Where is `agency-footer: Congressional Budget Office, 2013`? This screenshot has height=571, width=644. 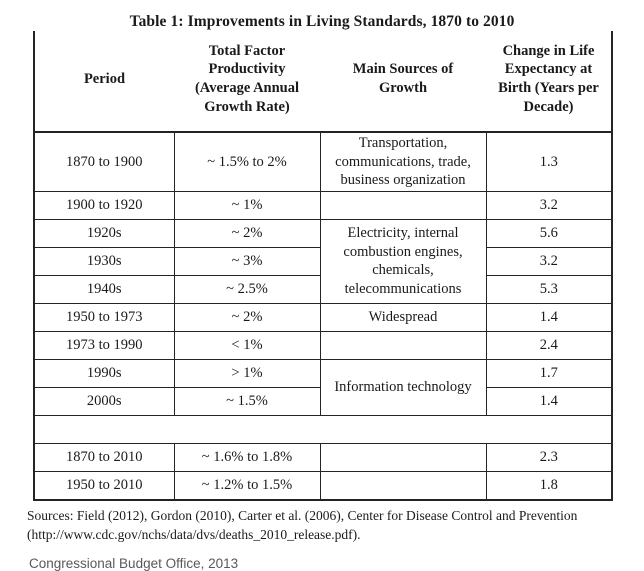 agency-footer: Congressional Budget Office, 2013 is located at coordinates (134, 563).